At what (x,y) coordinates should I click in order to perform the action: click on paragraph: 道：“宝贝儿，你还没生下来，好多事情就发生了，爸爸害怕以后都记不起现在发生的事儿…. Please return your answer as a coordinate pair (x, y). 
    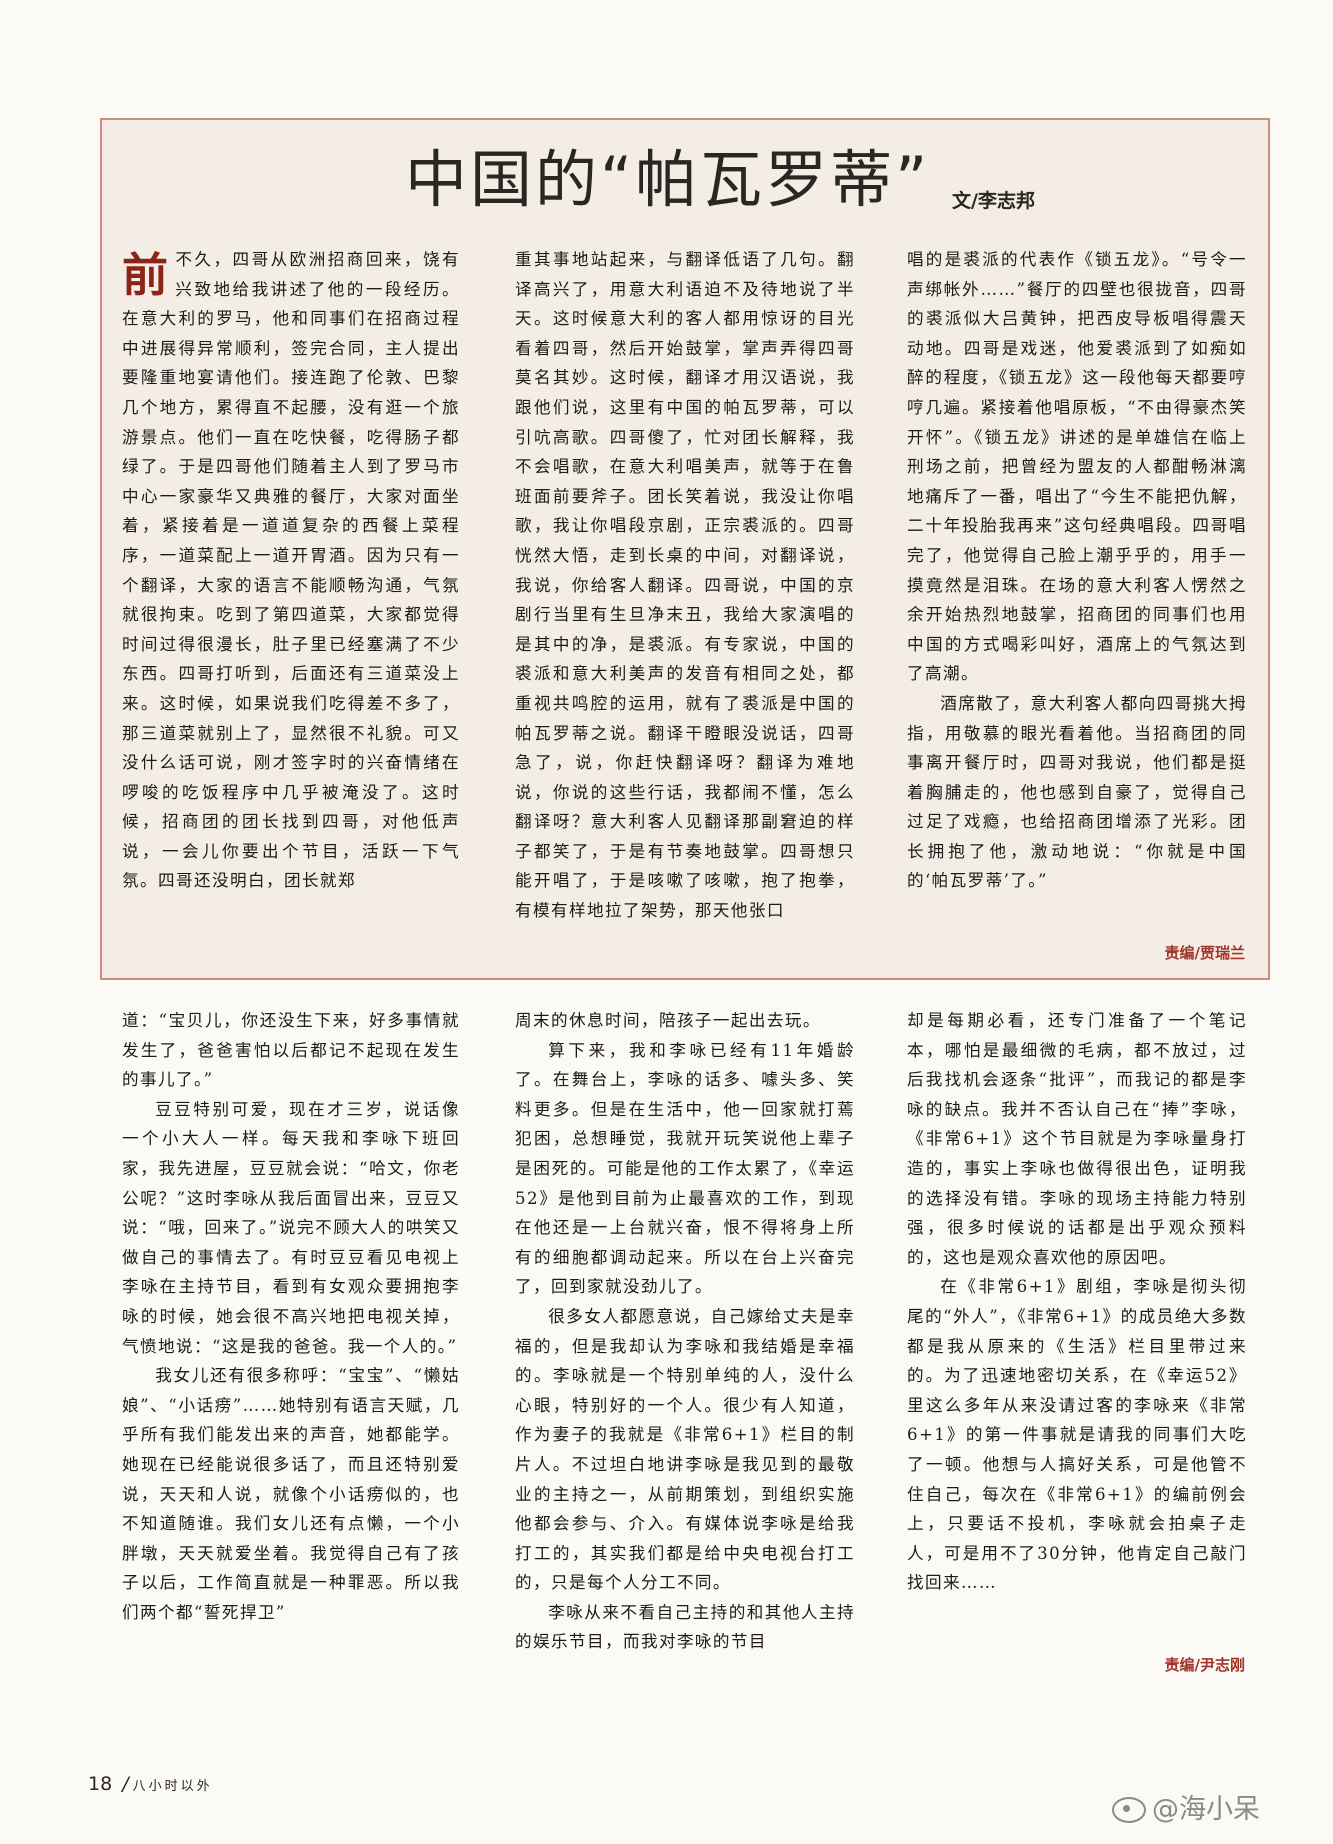
    Looking at the image, I should click on (291, 1050).